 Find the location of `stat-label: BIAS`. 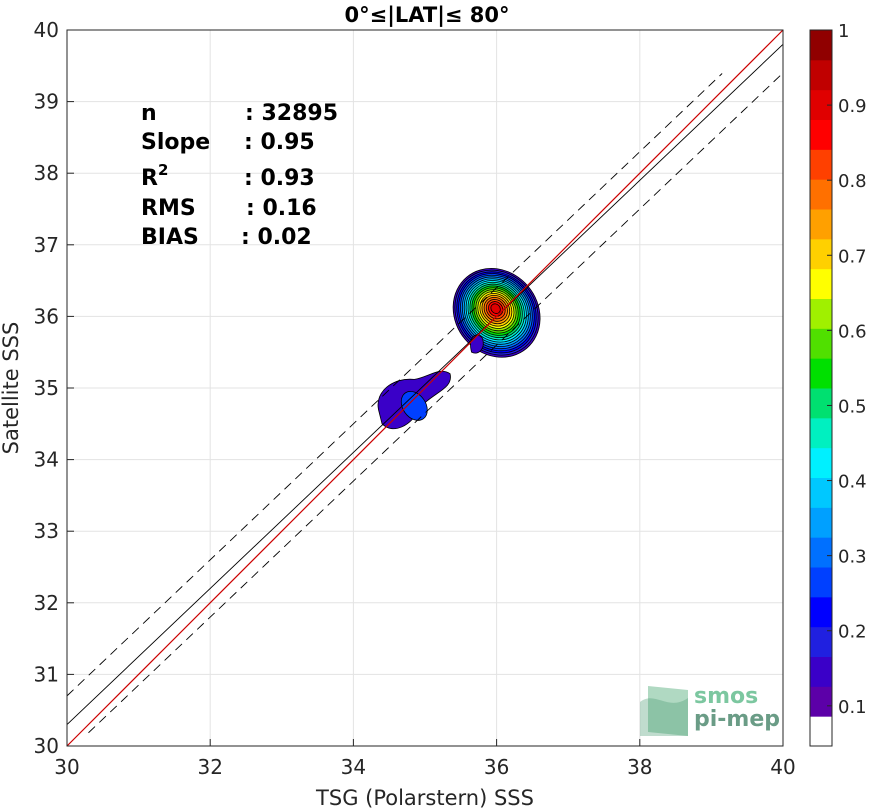

stat-label: BIAS is located at coordinates (170, 237).